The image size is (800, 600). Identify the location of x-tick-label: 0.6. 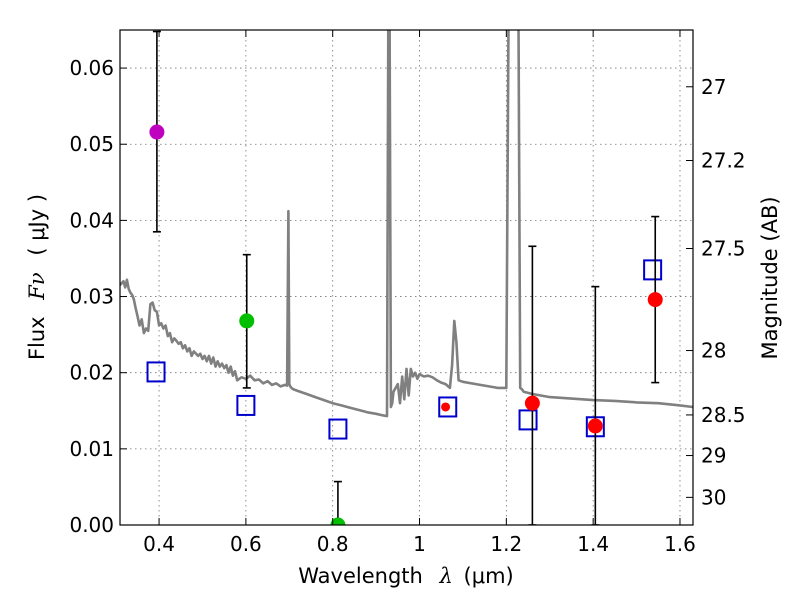
(246, 544).